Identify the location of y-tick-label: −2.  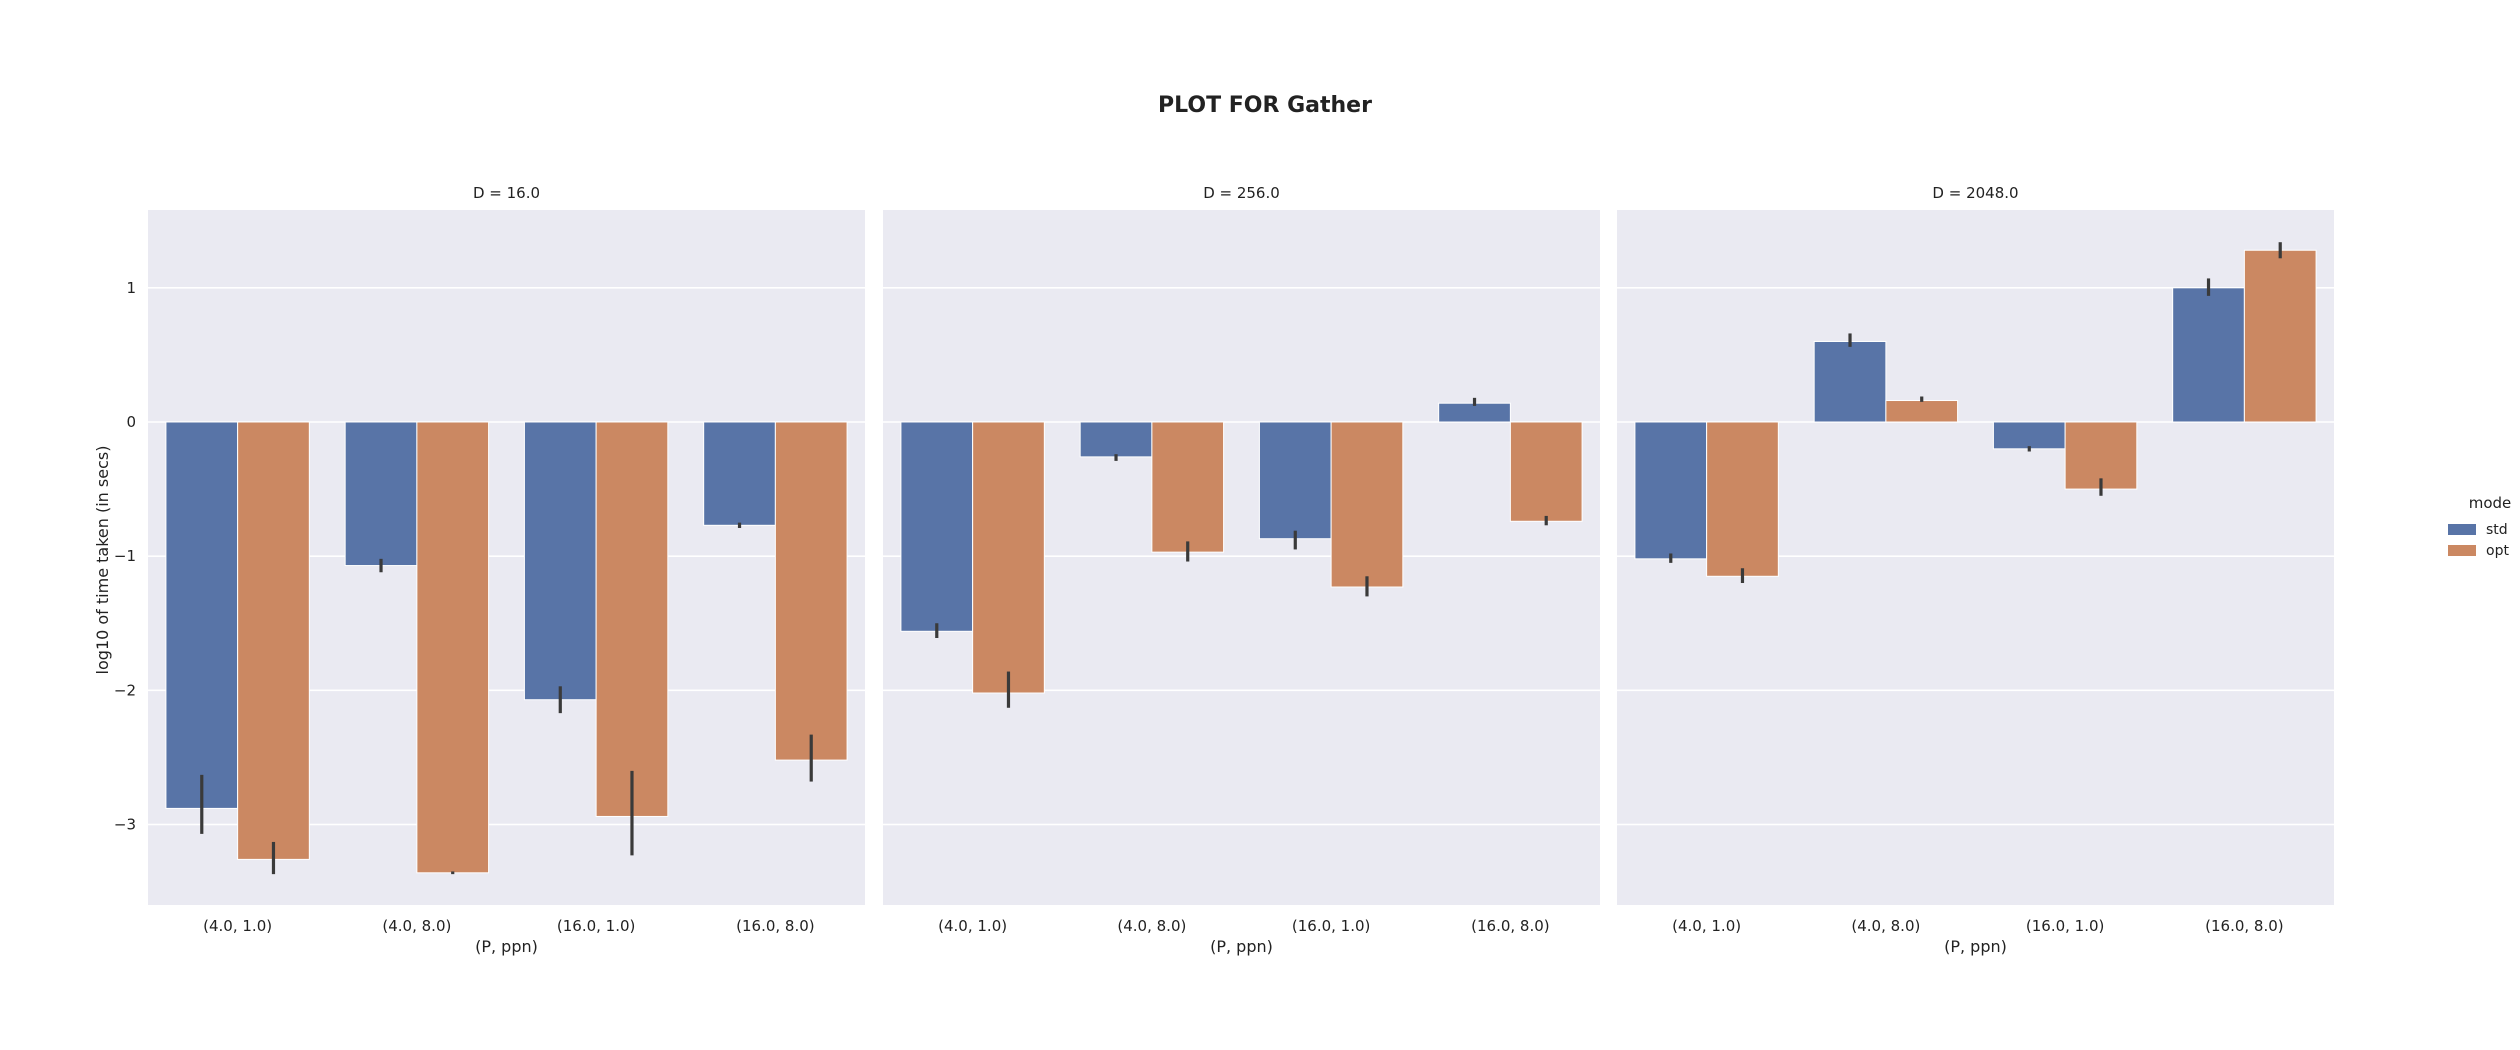
(125, 690).